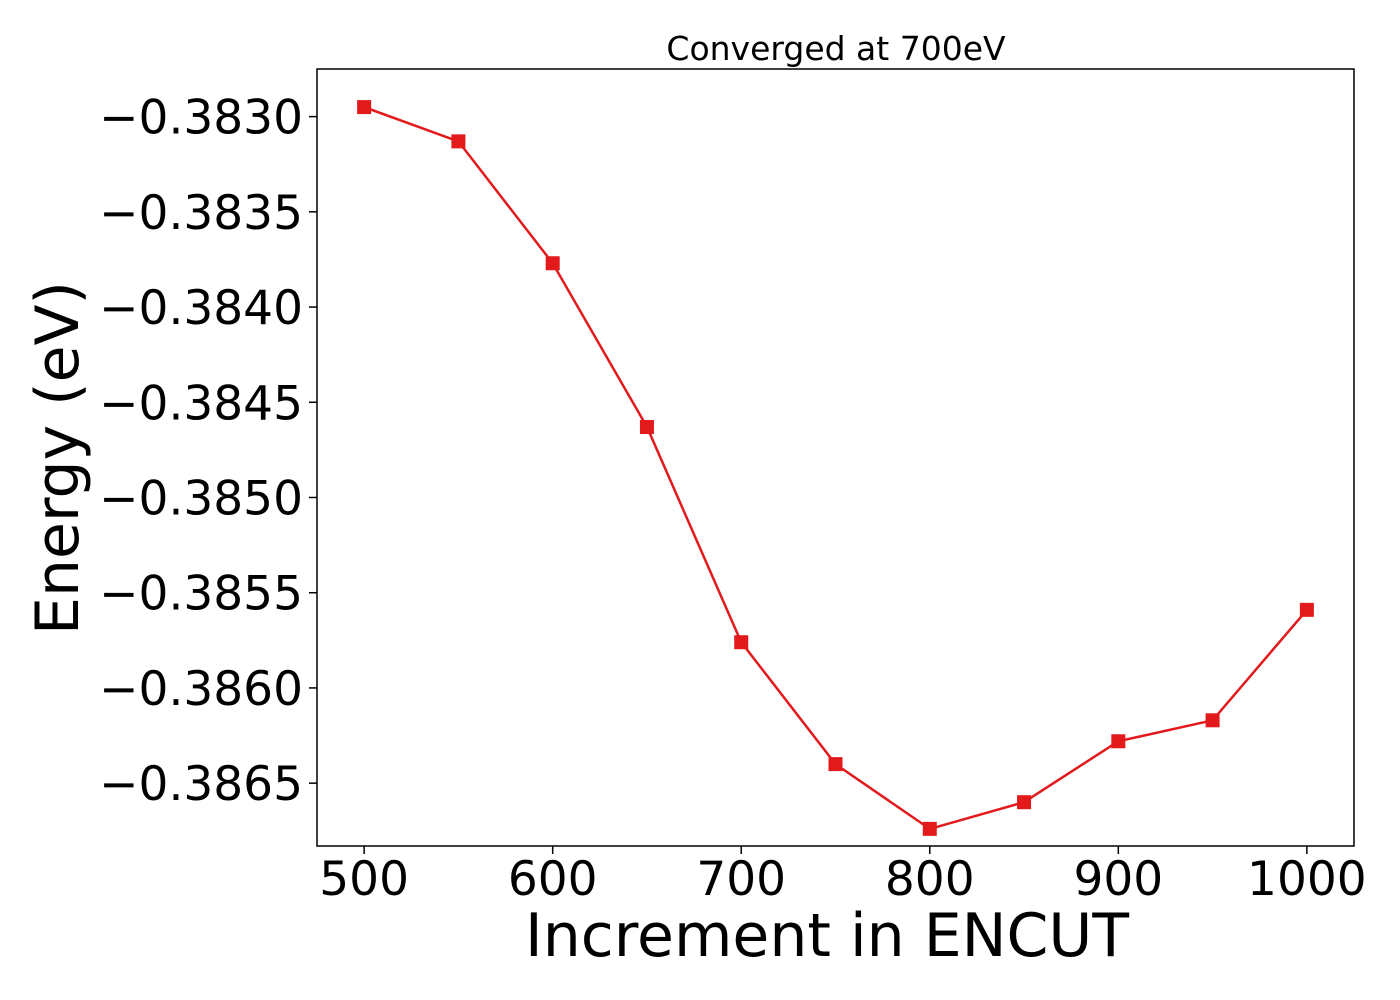  Describe the element at coordinates (1118, 879) in the screenshot. I see `x-tick-label: 900` at that location.